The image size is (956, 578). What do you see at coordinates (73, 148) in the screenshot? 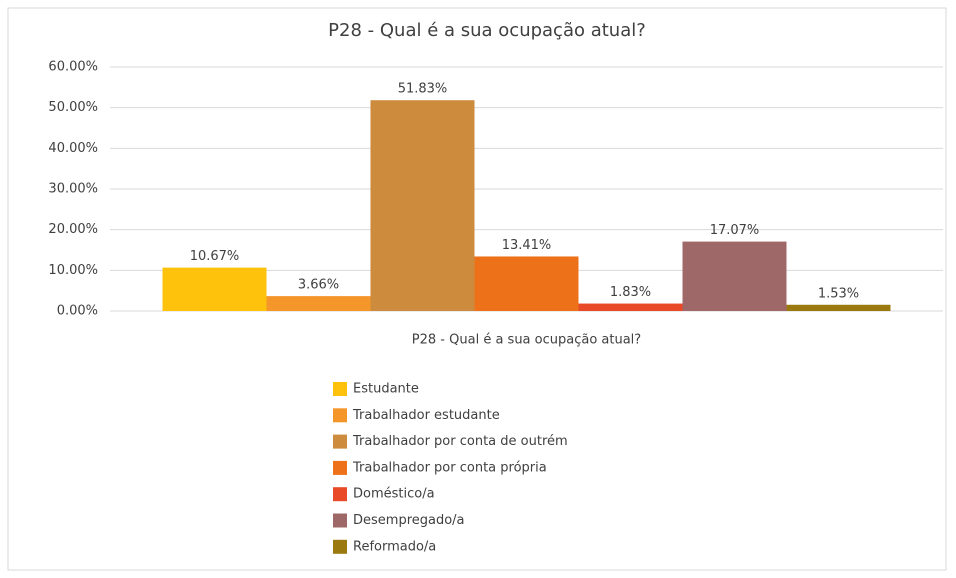
I see `y-tick-label: 40.00%` at bounding box center [73, 148].